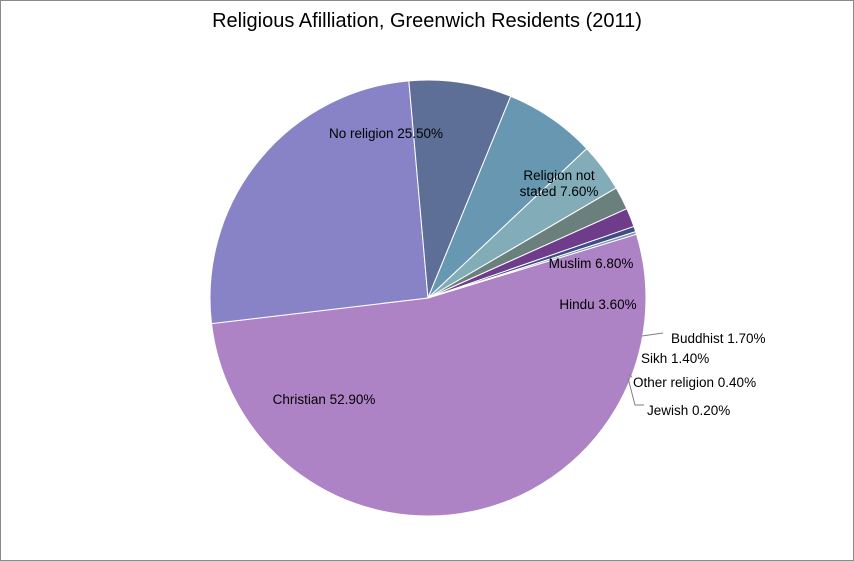 Image resolution: width=854 pixels, height=561 pixels. I want to click on data-label-religion-not-stated: Religion not stated 7.60%, so click(559, 183).